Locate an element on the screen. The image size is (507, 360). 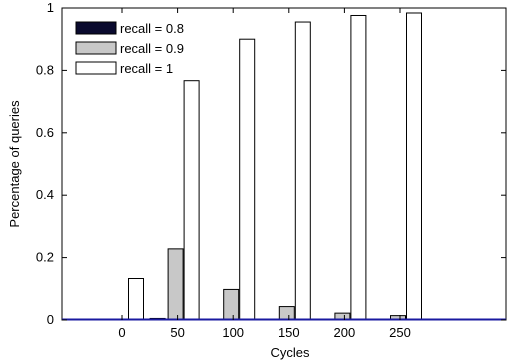
x-tick-label-3: 150 is located at coordinates (289, 332).